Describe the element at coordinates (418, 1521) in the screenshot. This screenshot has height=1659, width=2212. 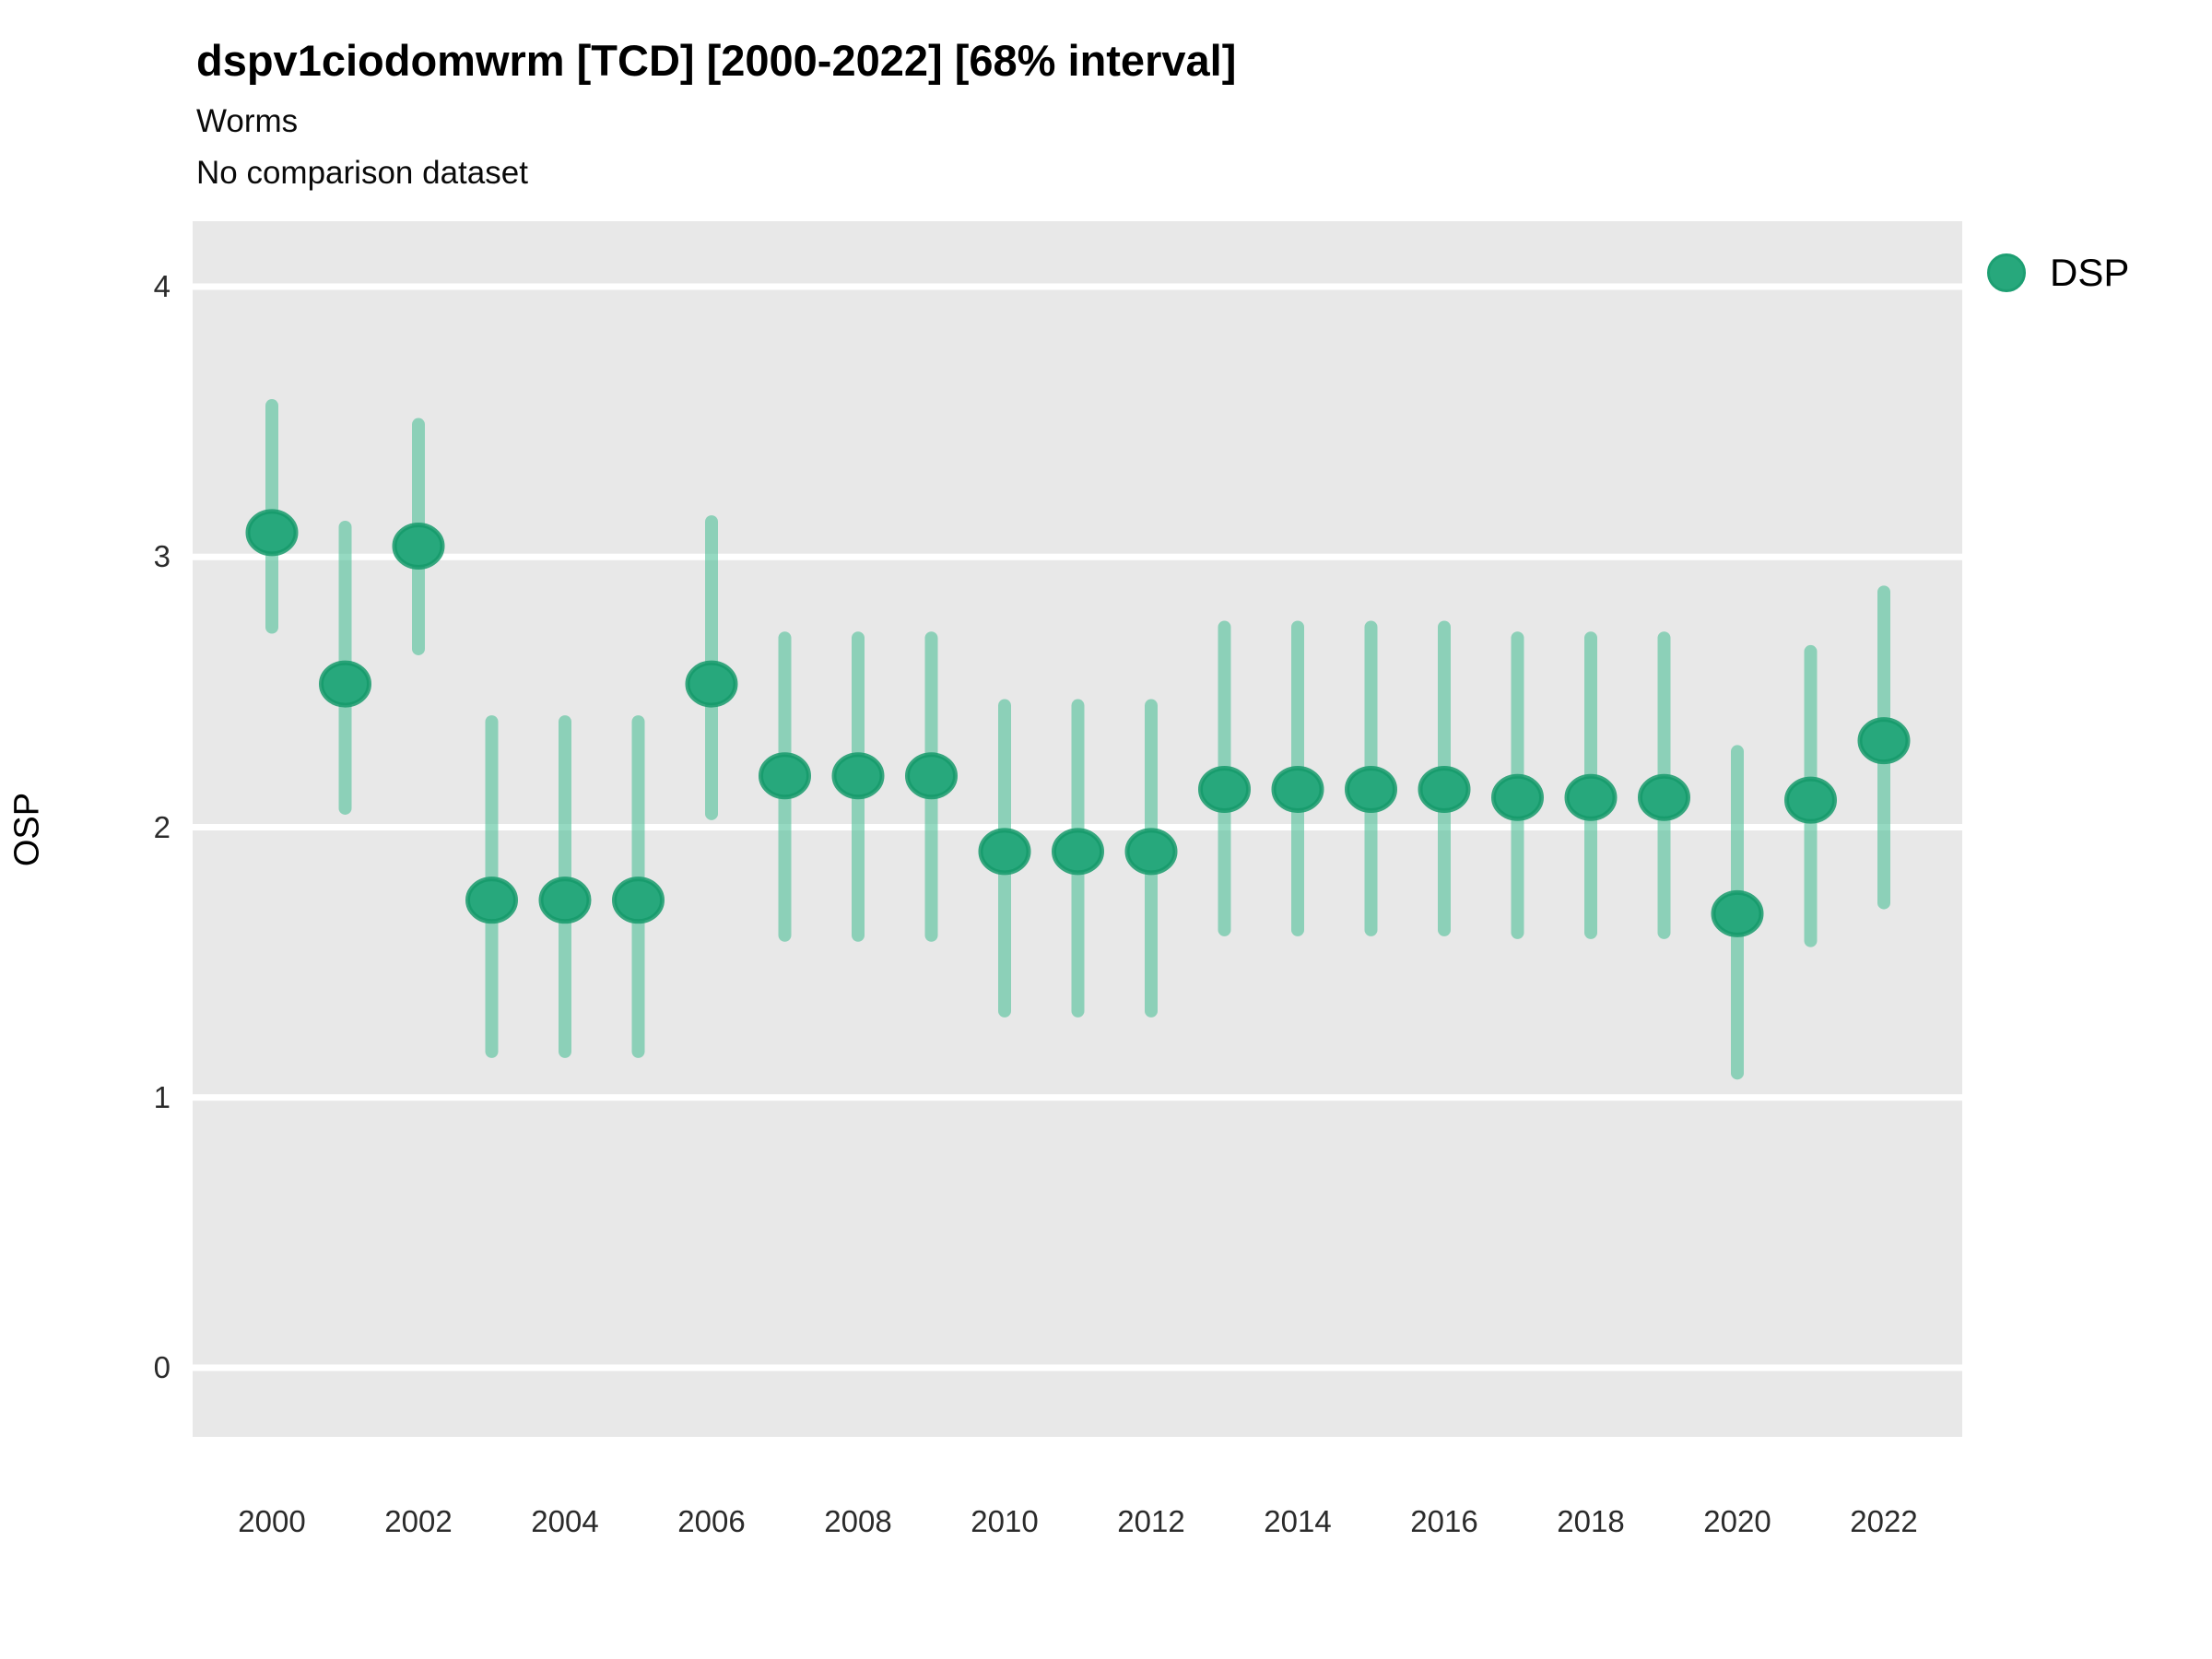
I see `x-tick-label-2002: 2002` at that location.